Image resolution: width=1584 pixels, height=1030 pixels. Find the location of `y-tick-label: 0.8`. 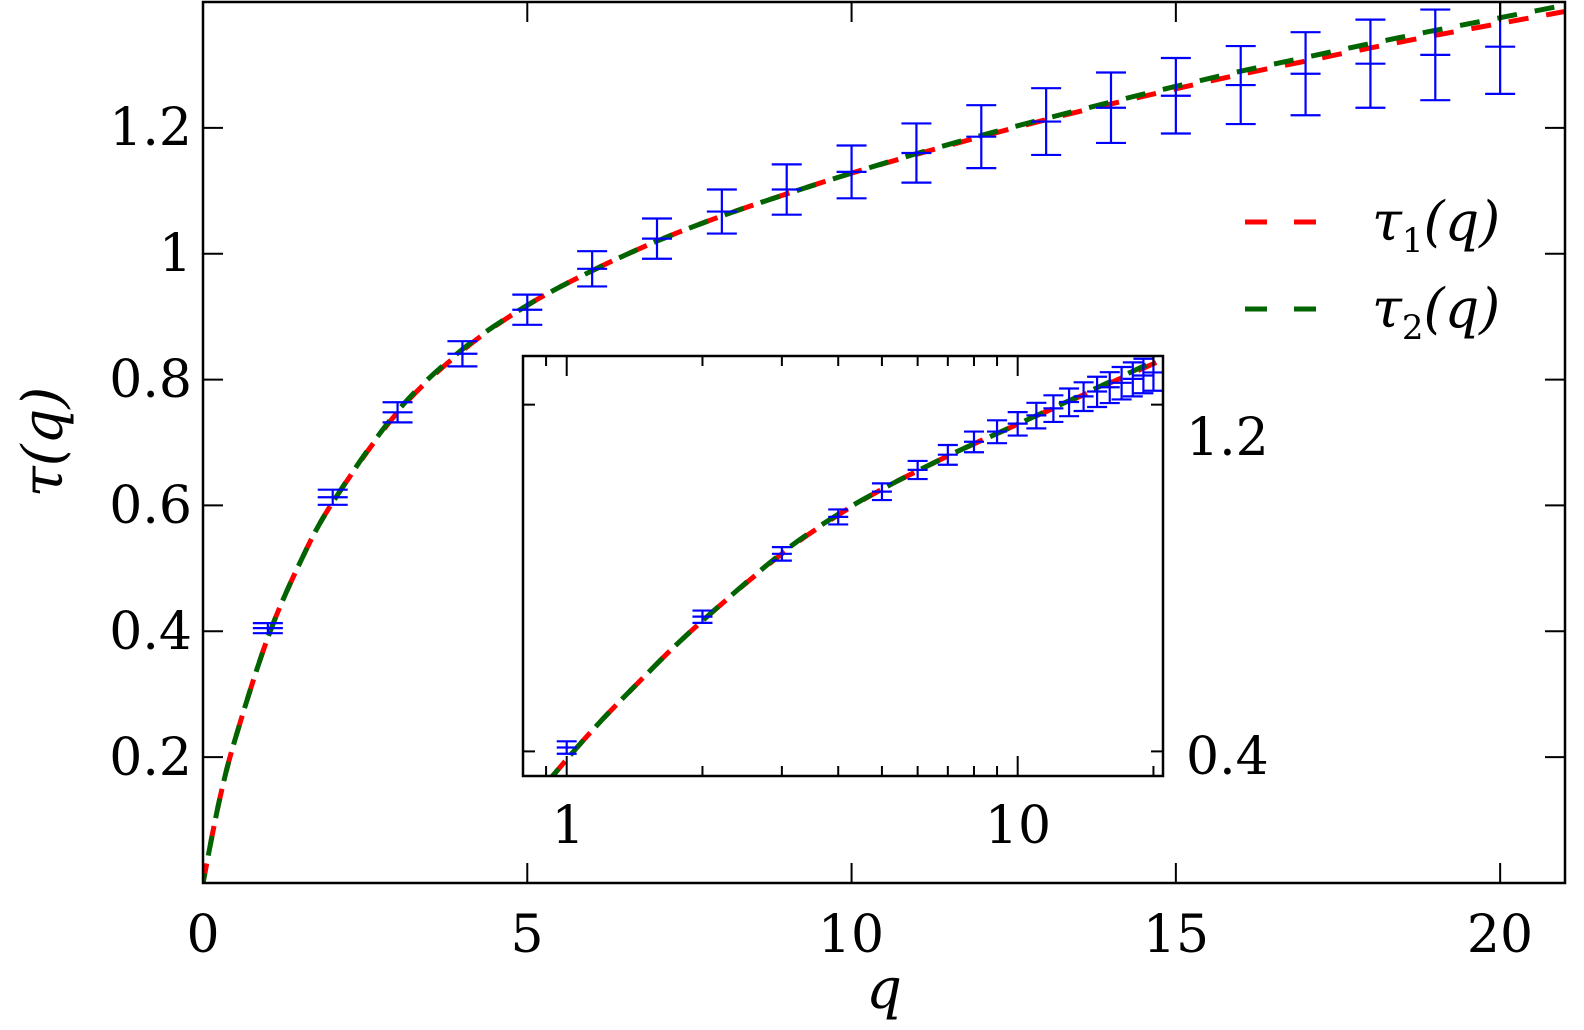

y-tick-label: 0.8 is located at coordinates (150, 380).